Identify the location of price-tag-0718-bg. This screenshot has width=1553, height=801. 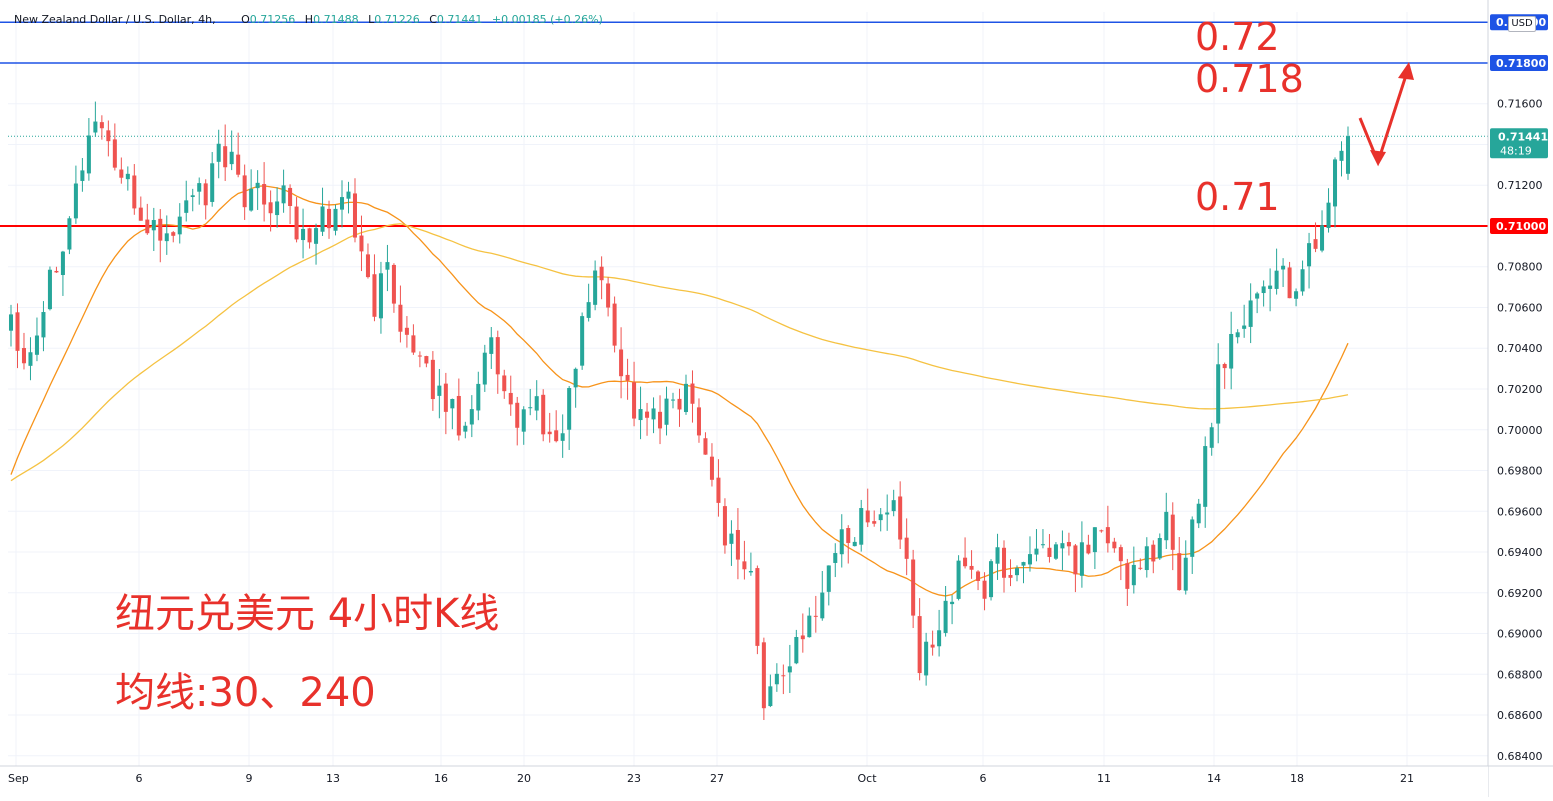
(1519, 62).